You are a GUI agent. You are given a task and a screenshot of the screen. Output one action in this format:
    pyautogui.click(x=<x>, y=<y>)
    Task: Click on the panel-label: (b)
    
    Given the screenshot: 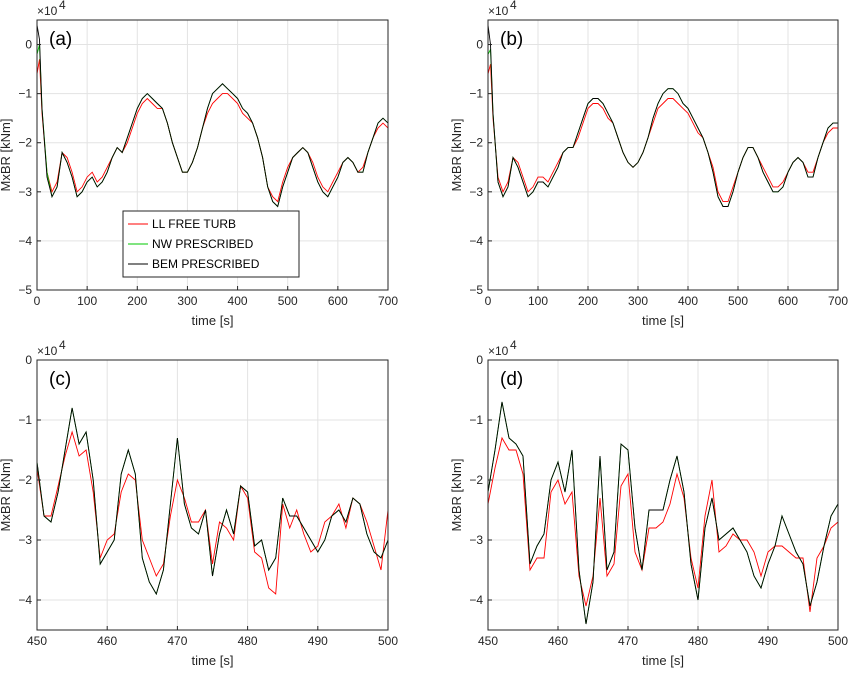 What is the action you would take?
    pyautogui.click(x=511, y=39)
    